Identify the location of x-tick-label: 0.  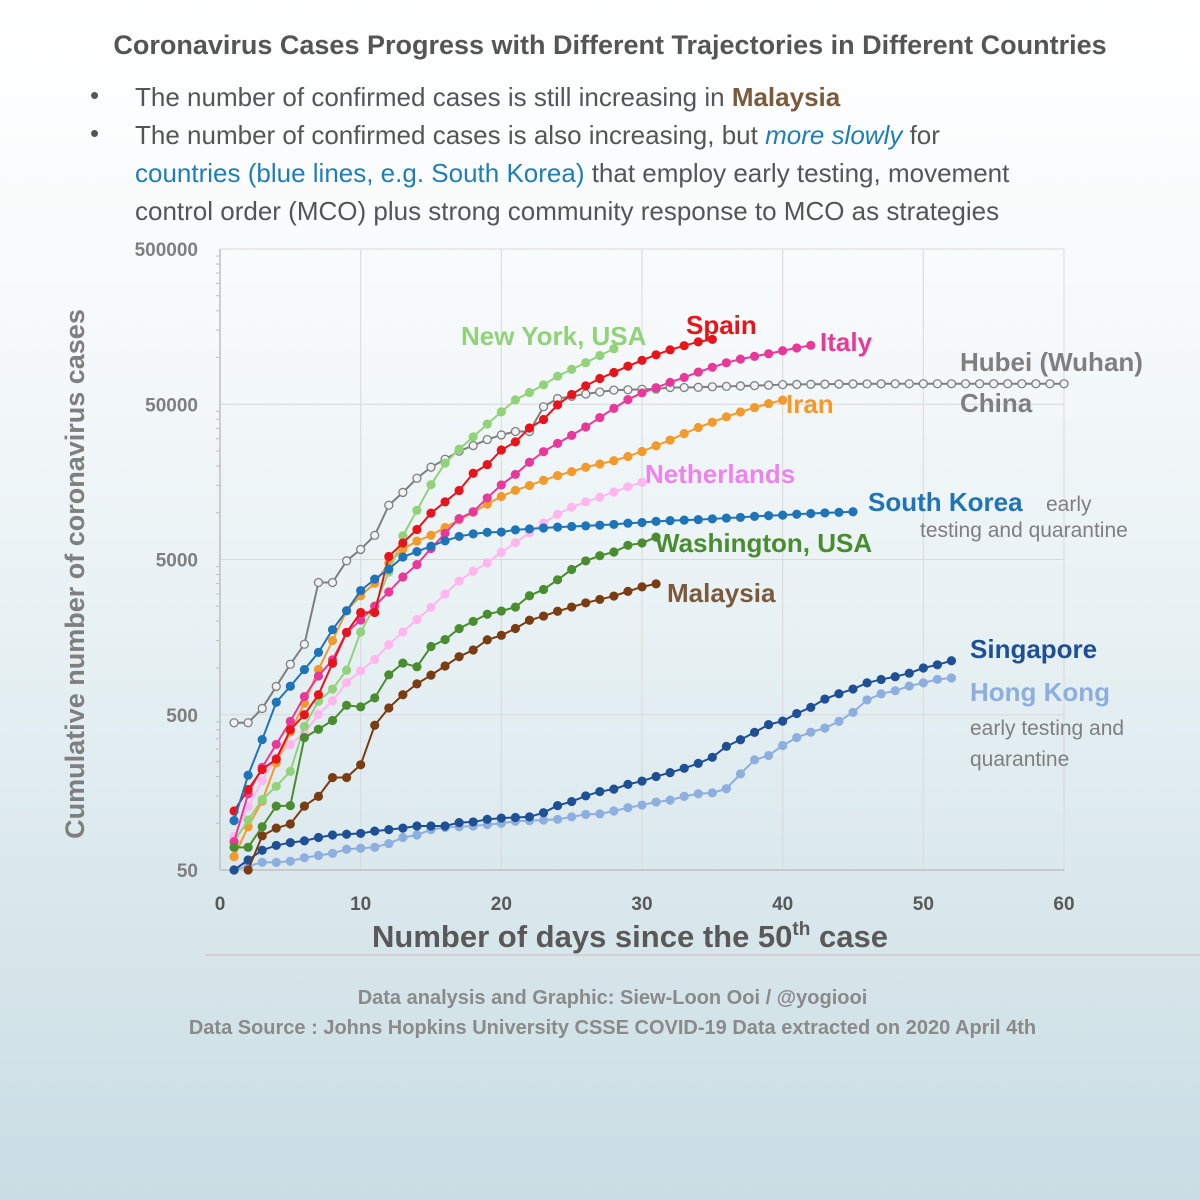
(220, 904).